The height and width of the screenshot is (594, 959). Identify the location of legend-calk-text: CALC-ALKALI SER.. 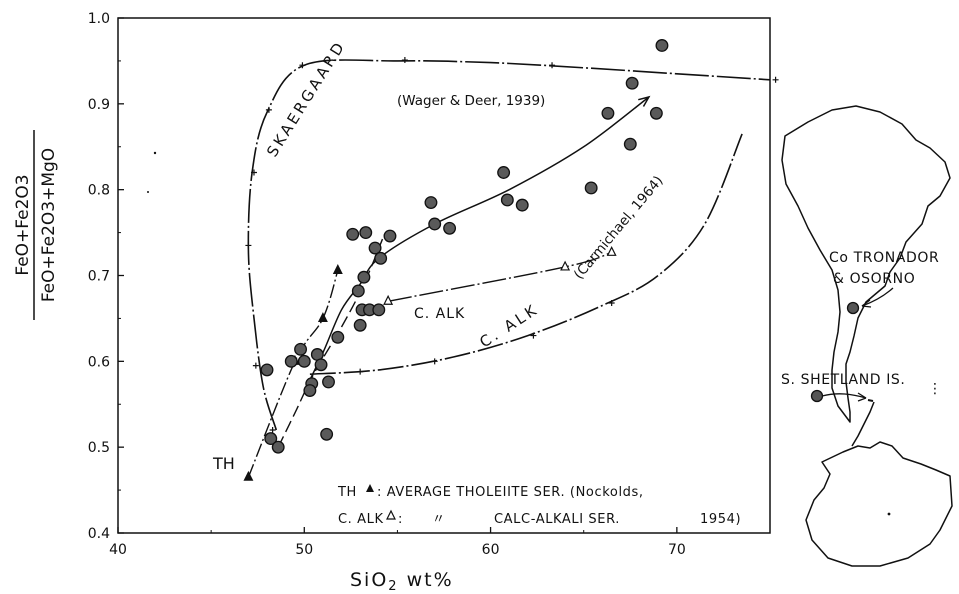
(557, 519).